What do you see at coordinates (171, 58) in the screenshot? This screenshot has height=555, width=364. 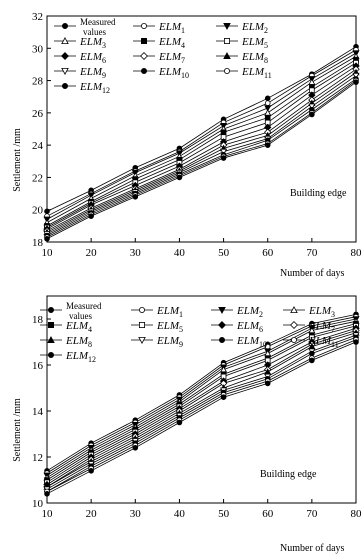 I see `legend-label: ELM7` at bounding box center [171, 58].